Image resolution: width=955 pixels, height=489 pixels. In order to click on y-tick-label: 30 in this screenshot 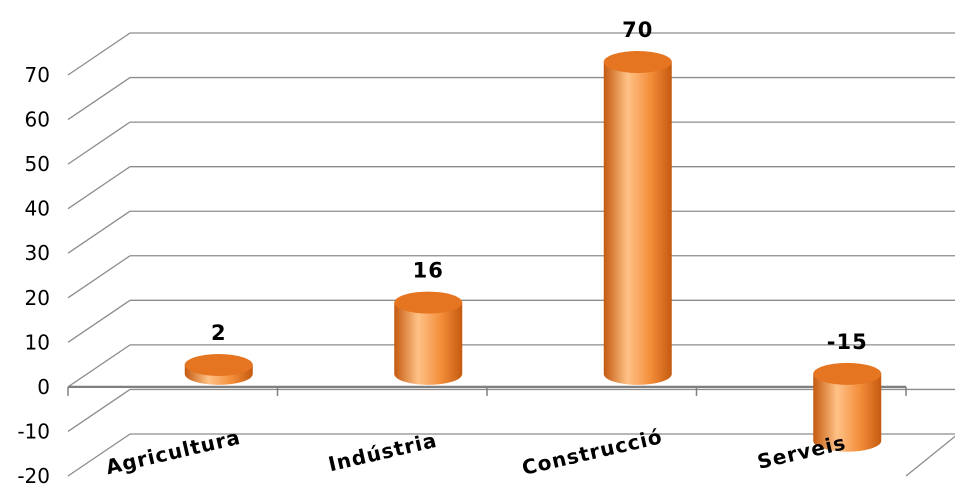, I will do `click(37, 253)`.